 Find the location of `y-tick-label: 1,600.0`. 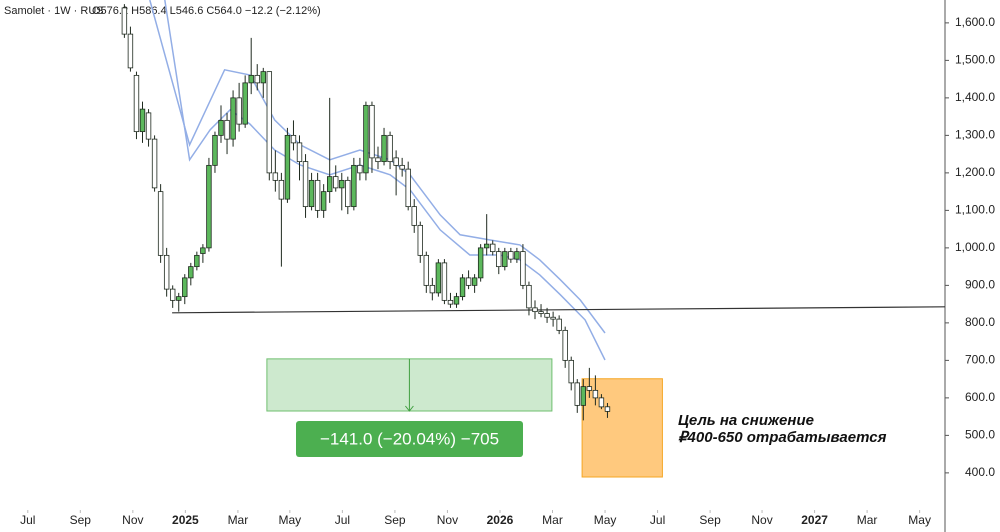

y-tick-label: 1,600.0 is located at coordinates (975, 22).